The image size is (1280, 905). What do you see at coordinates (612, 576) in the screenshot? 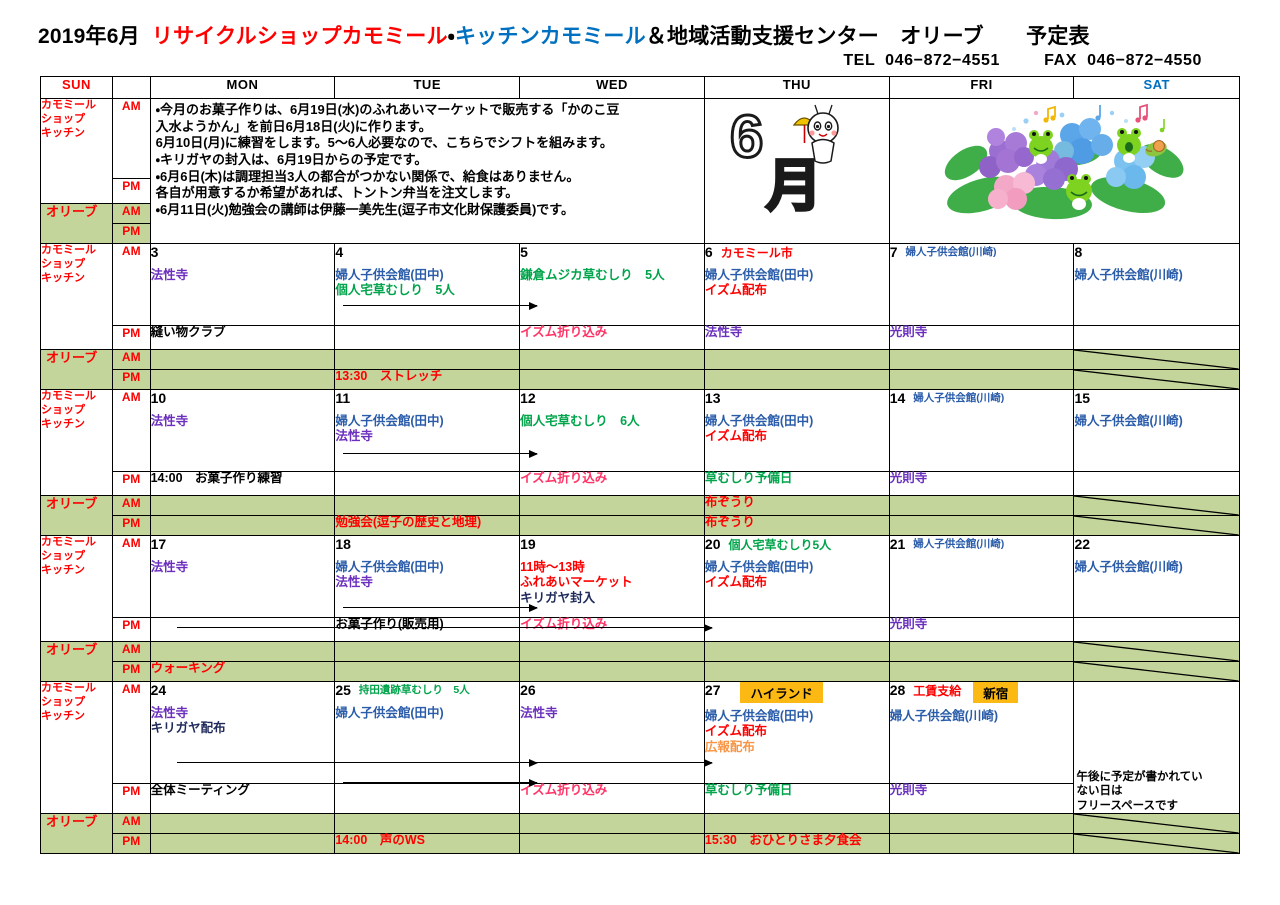
I see `day-cell-wed-am: 19 11時〜13時 ふれあいマーケット キリガヤ封入` at bounding box center [612, 576].